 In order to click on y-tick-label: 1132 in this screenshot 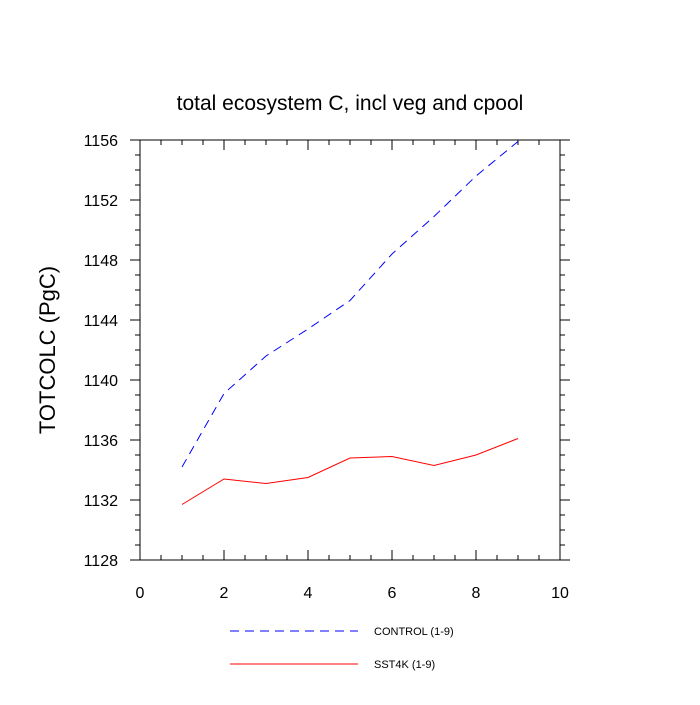, I will do `click(101, 501)`.